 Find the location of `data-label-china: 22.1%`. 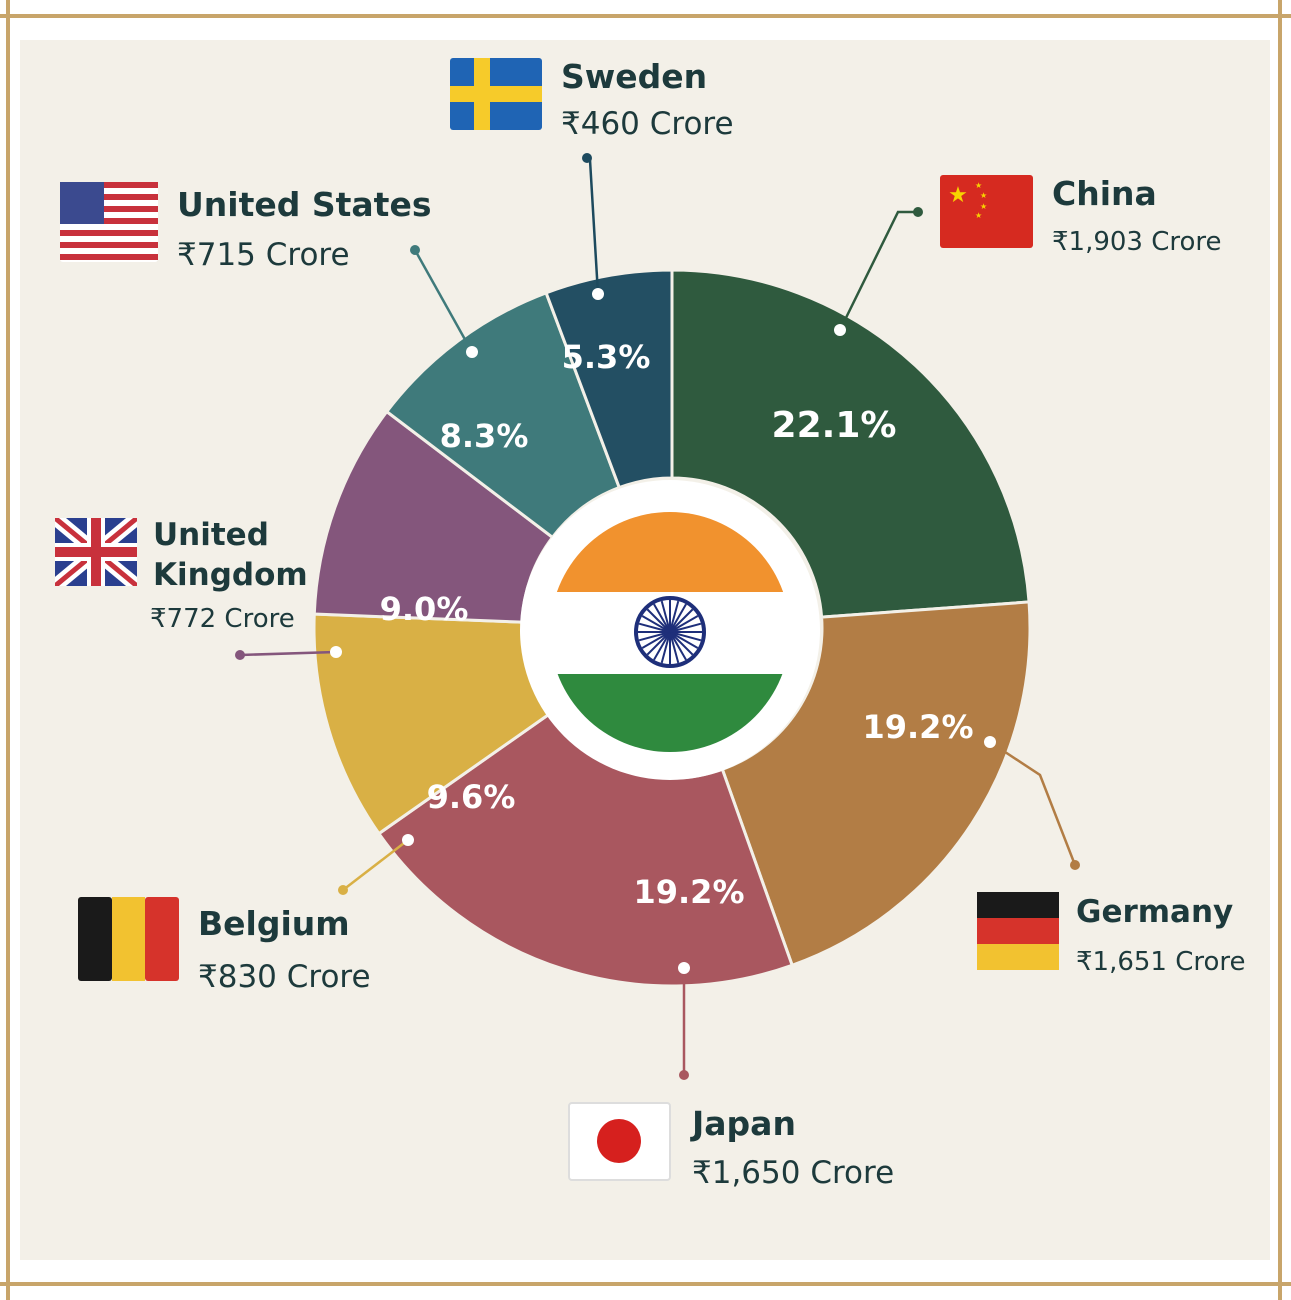

data-label-china: 22.1% is located at coordinates (834, 425).